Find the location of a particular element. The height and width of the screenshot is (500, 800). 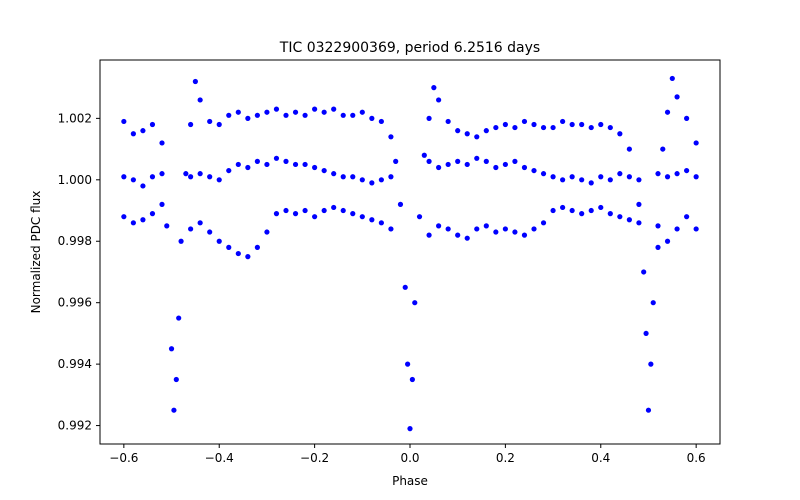

y-tick-label: 1.002 is located at coordinates (75, 118).